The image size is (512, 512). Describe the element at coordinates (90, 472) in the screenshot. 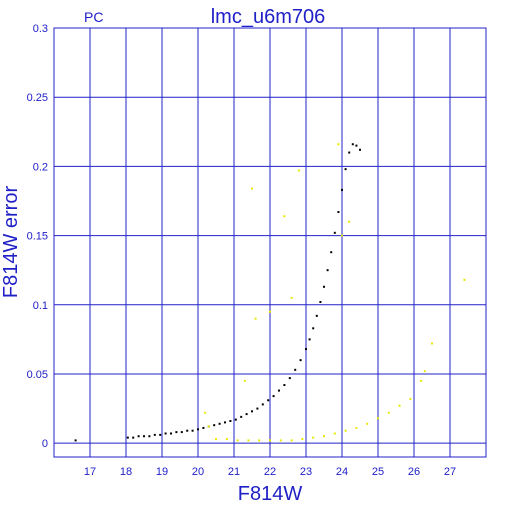

I see `x-tick-label: 17` at that location.